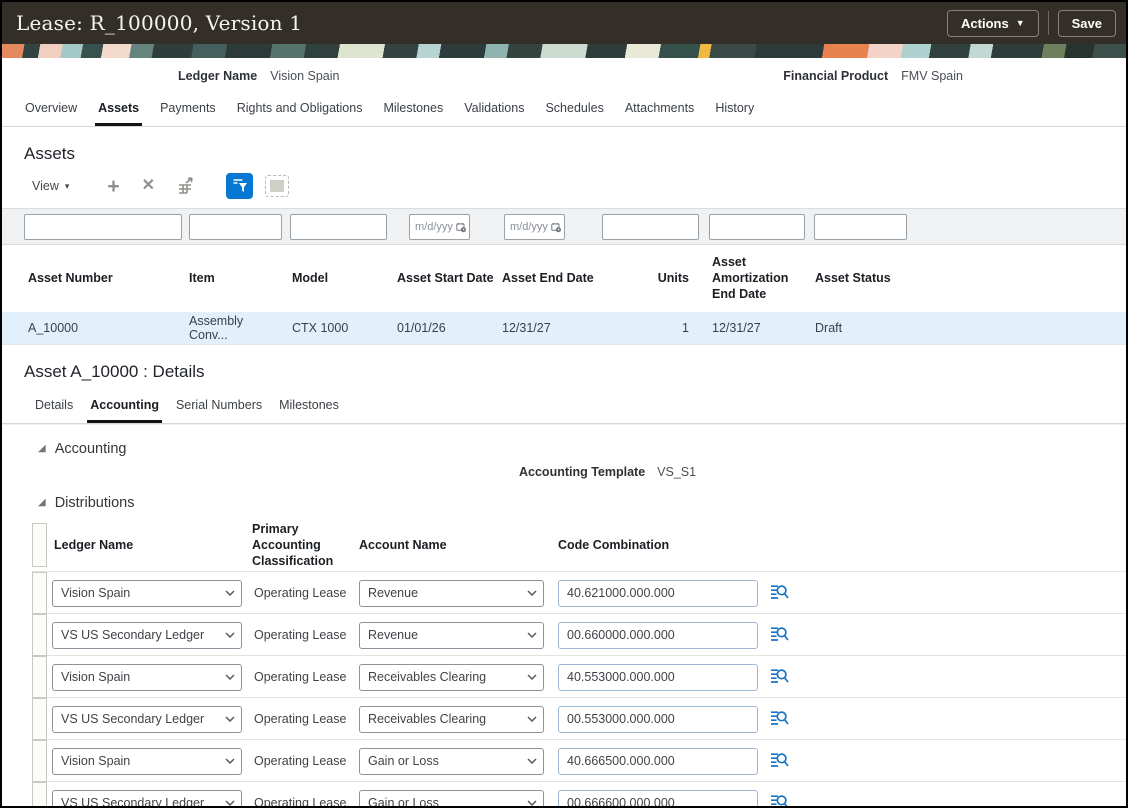 This screenshot has height=808, width=1128. I want to click on ledger-name-value: Vision Spain, so click(305, 76).